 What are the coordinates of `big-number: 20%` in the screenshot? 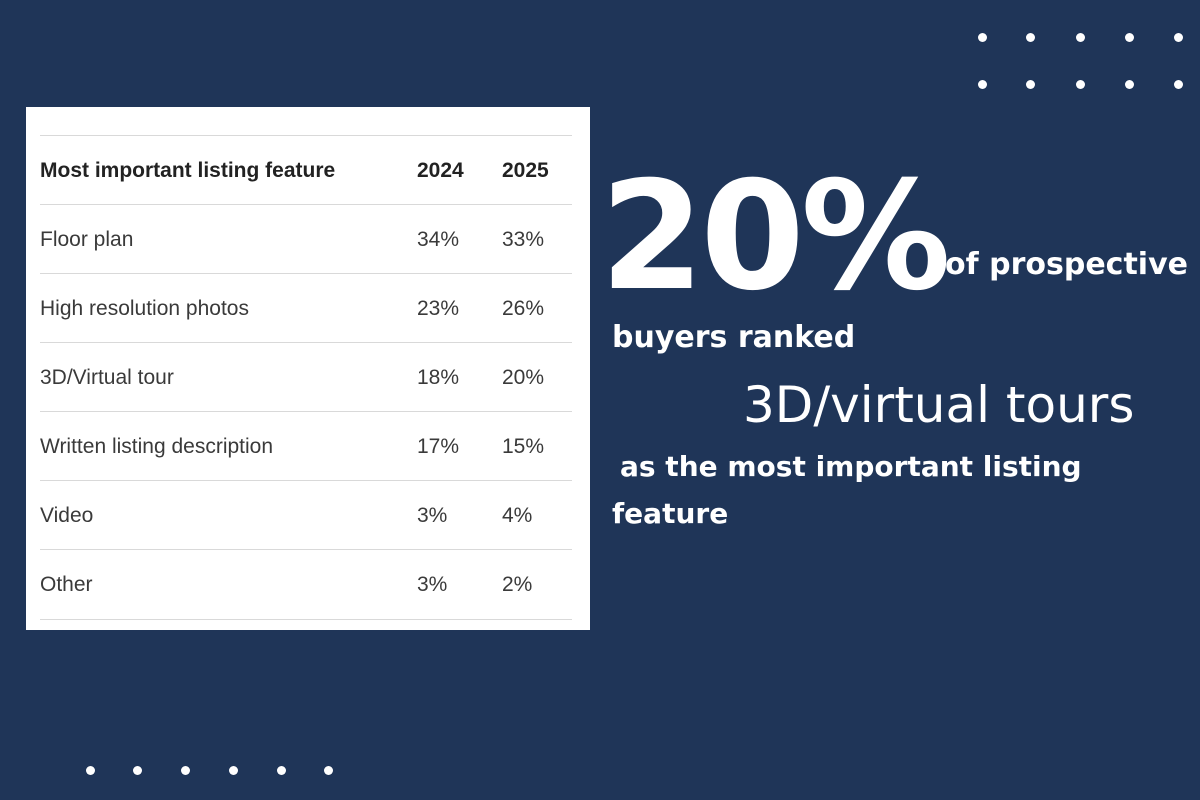 It's located at (775, 237).